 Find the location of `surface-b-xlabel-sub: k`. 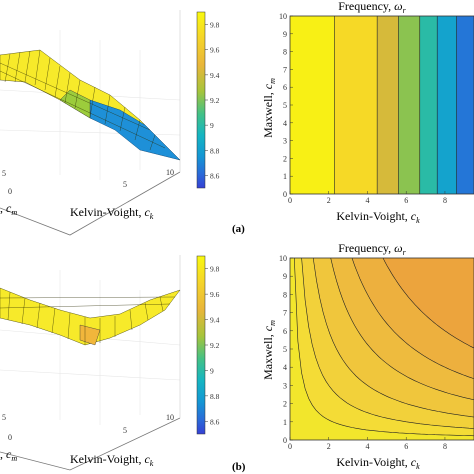

surface-b-xlabel-sub: k is located at coordinates (152, 463).